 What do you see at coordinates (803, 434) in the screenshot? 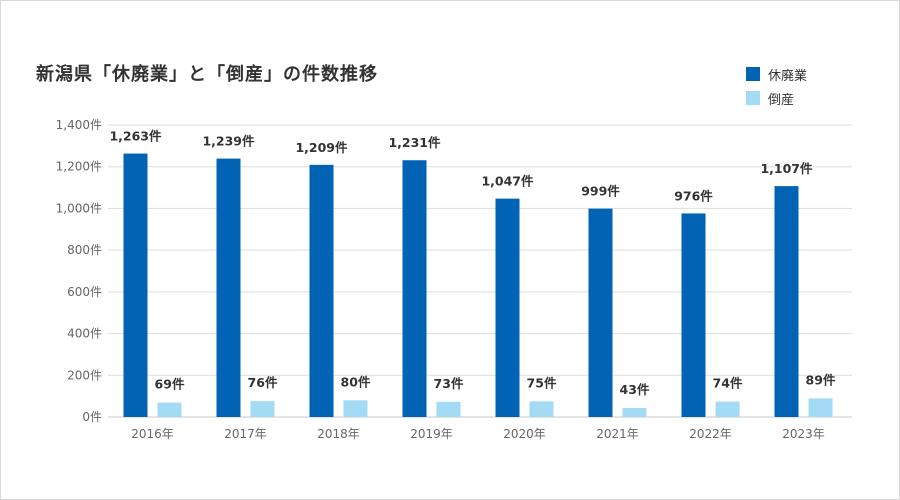
I see `x-tick-label: 2023年` at bounding box center [803, 434].